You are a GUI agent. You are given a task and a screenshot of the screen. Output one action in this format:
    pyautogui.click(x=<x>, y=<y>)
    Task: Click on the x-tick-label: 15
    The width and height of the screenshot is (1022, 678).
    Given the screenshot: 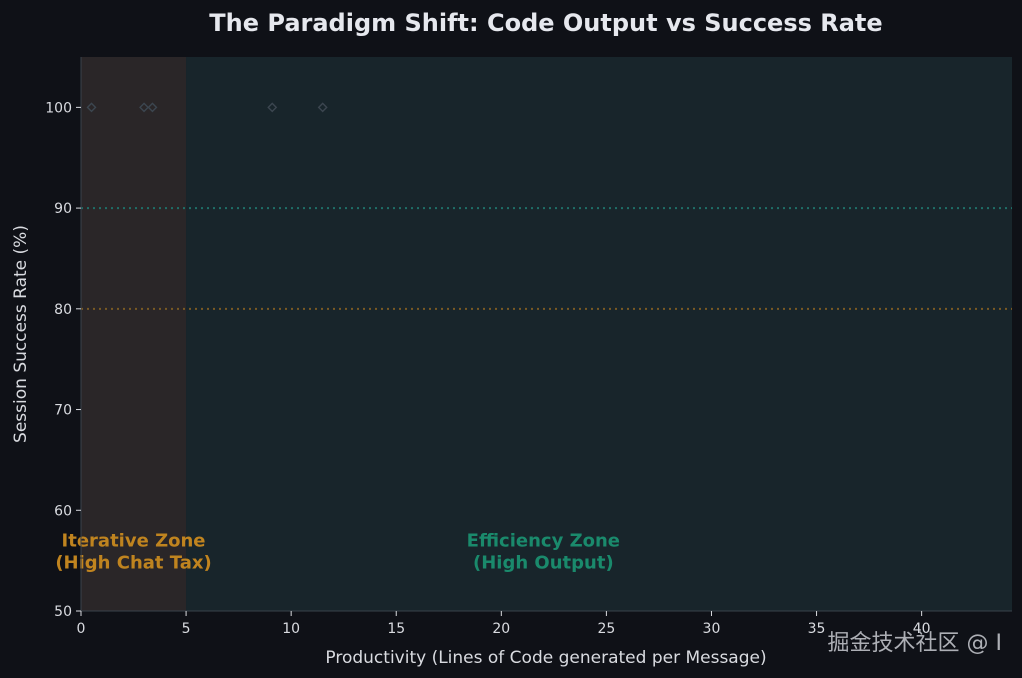 What is the action you would take?
    pyautogui.click(x=396, y=629)
    